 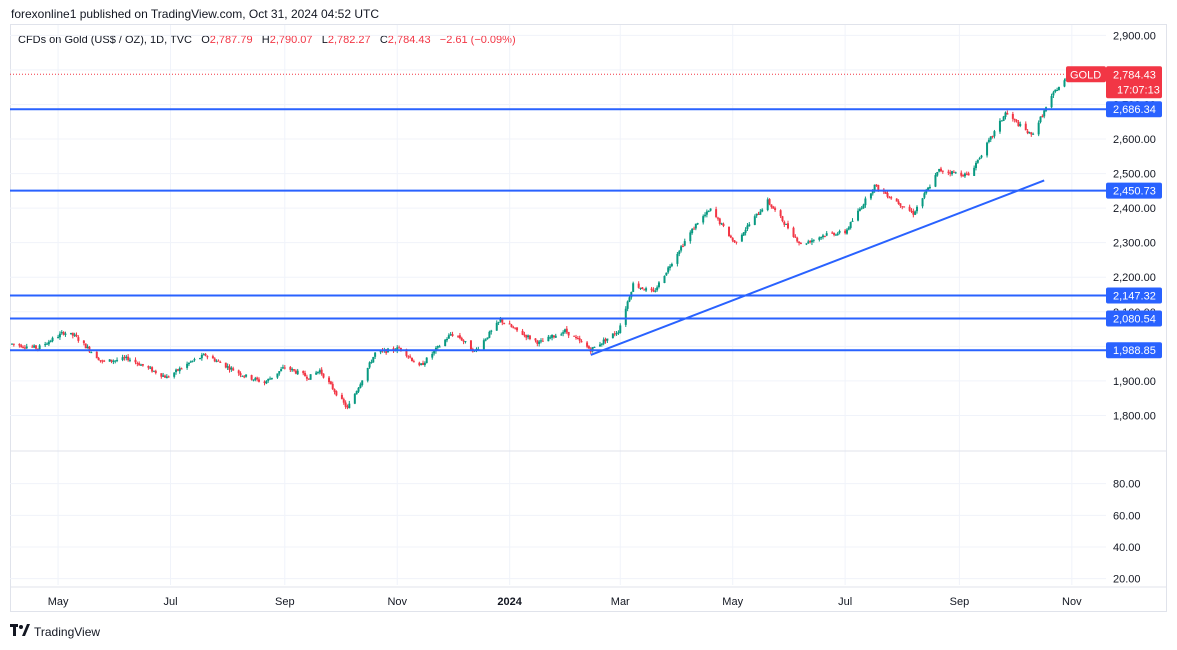 What do you see at coordinates (1134, 75) in the screenshot?
I see `last-price-label: 2,784.43` at bounding box center [1134, 75].